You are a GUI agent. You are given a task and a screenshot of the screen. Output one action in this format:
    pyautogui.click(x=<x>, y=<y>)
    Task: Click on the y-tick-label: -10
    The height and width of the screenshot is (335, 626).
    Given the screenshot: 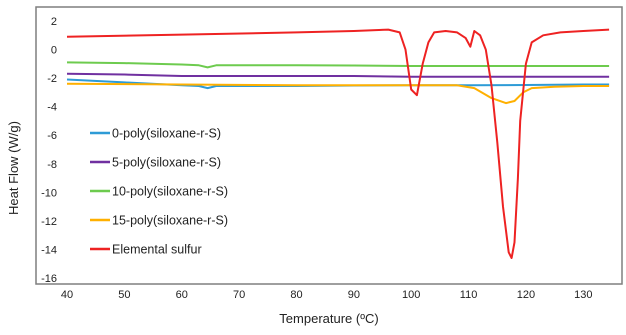 What is the action you would take?
    pyautogui.click(x=49, y=193)
    